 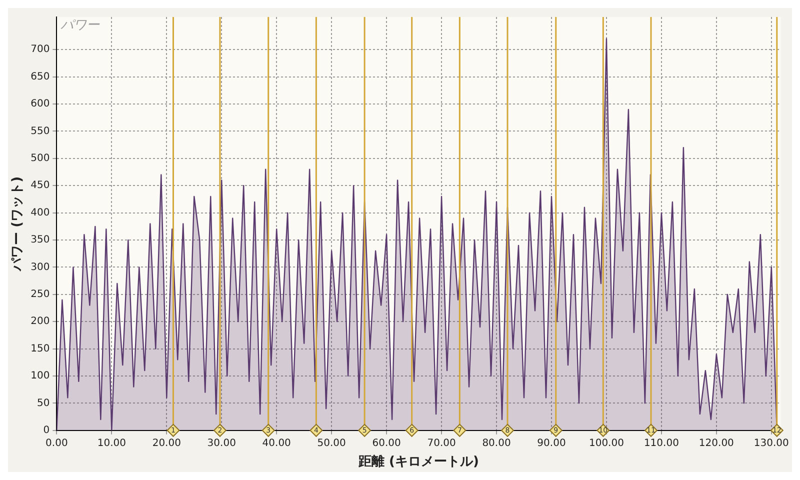 I want to click on x-tick-label: 60.00, so click(x=386, y=443).